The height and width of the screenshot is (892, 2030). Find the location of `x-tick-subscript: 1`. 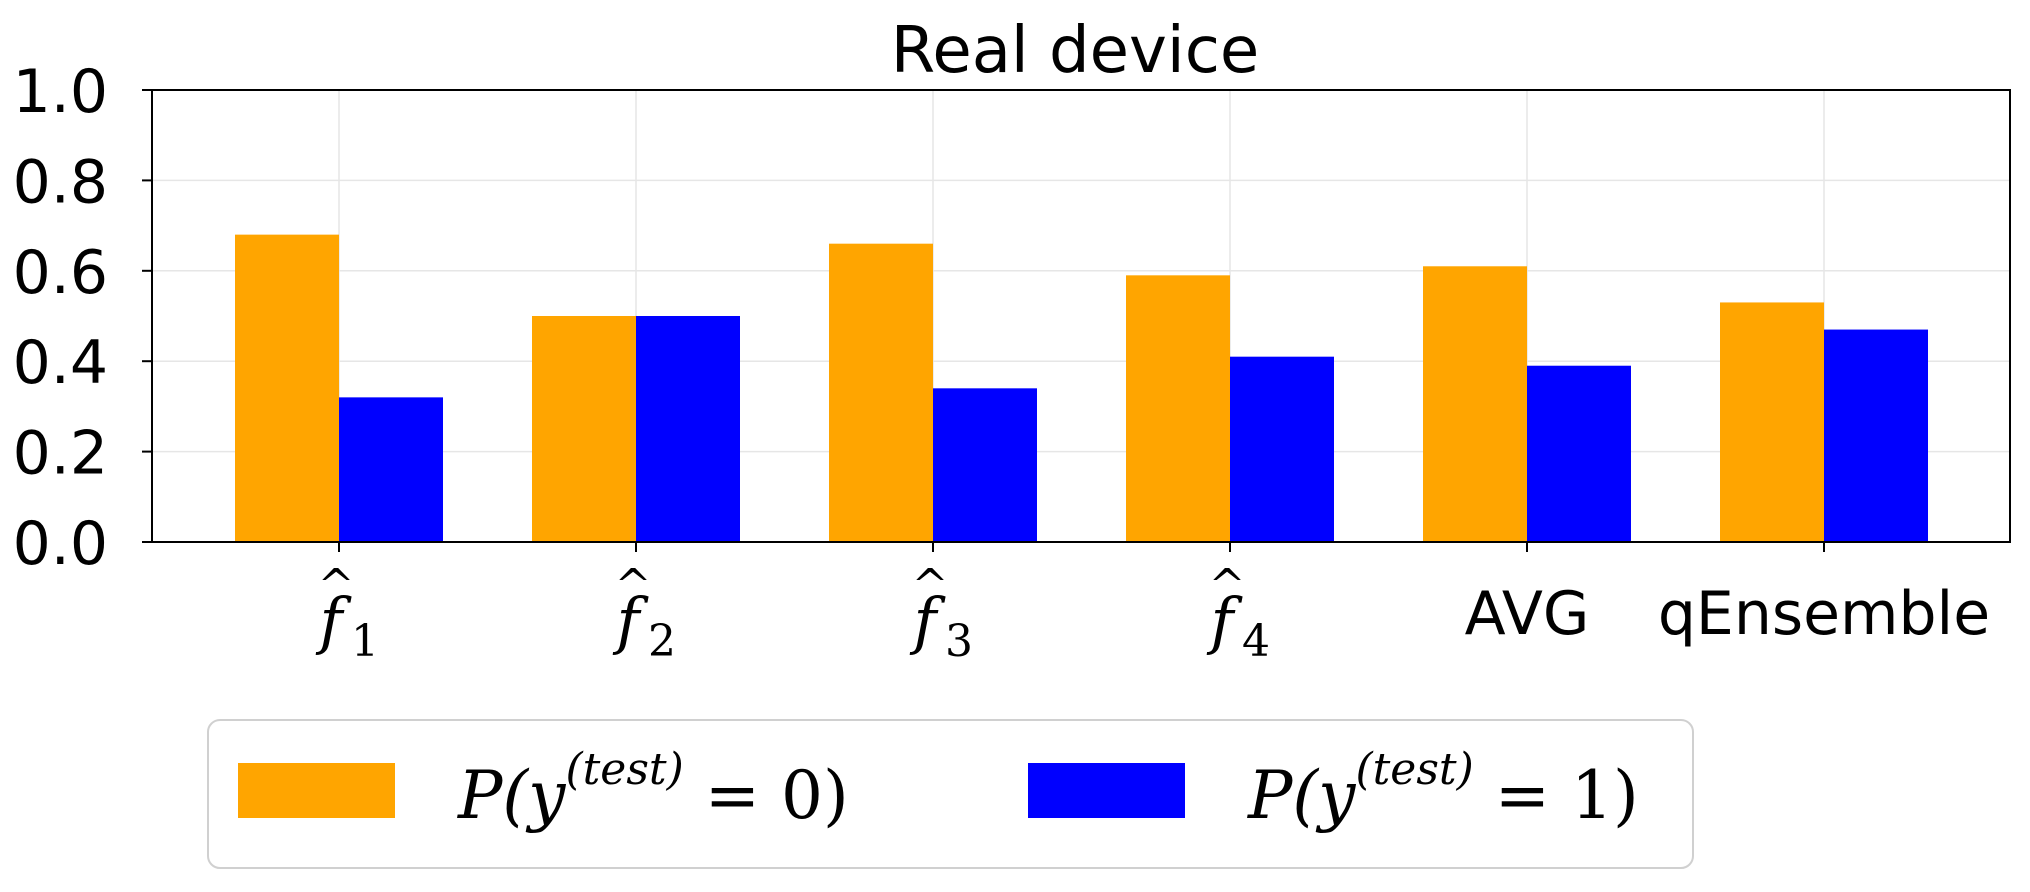

x-tick-subscript: 1 is located at coordinates (365, 641).